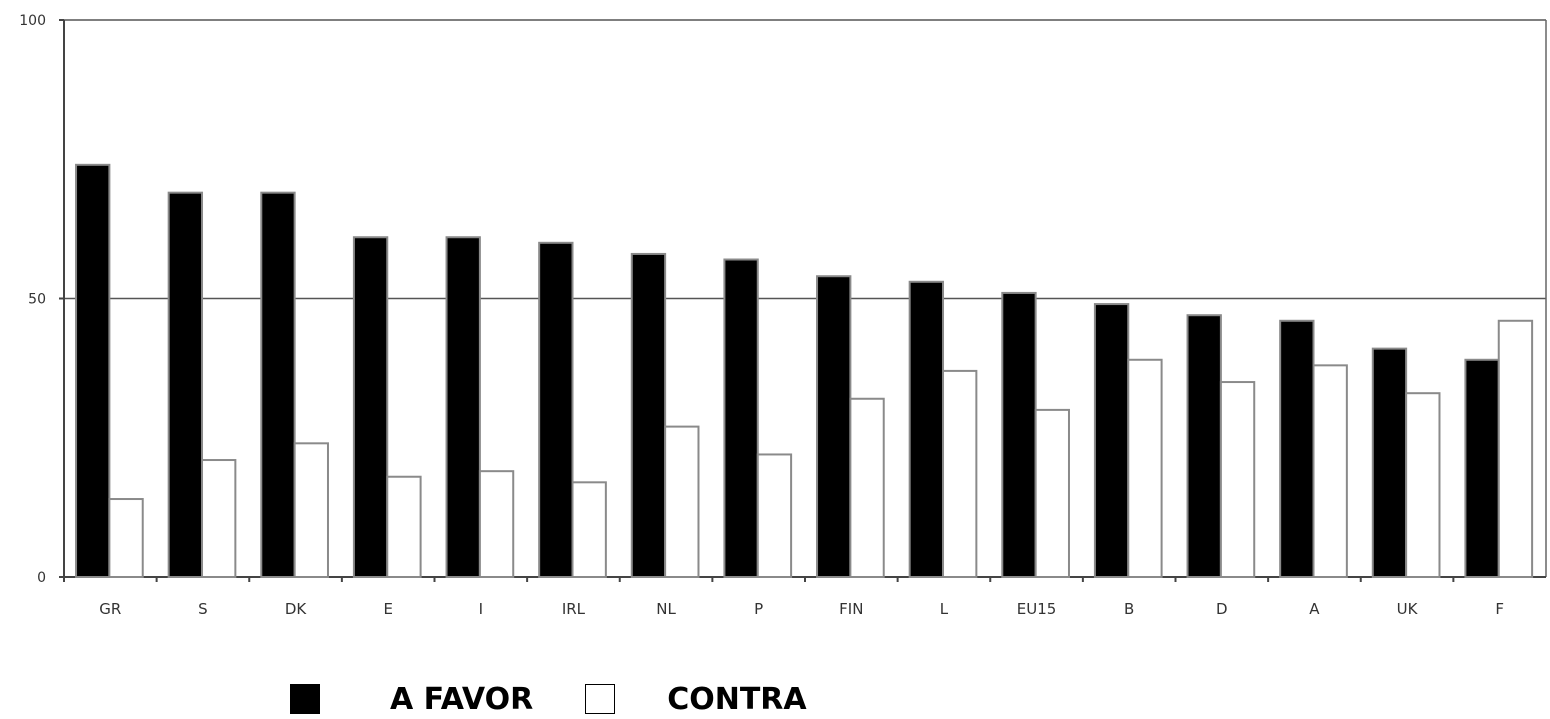  Describe the element at coordinates (370, 407) in the screenshot. I see `bar-favor-e` at that location.